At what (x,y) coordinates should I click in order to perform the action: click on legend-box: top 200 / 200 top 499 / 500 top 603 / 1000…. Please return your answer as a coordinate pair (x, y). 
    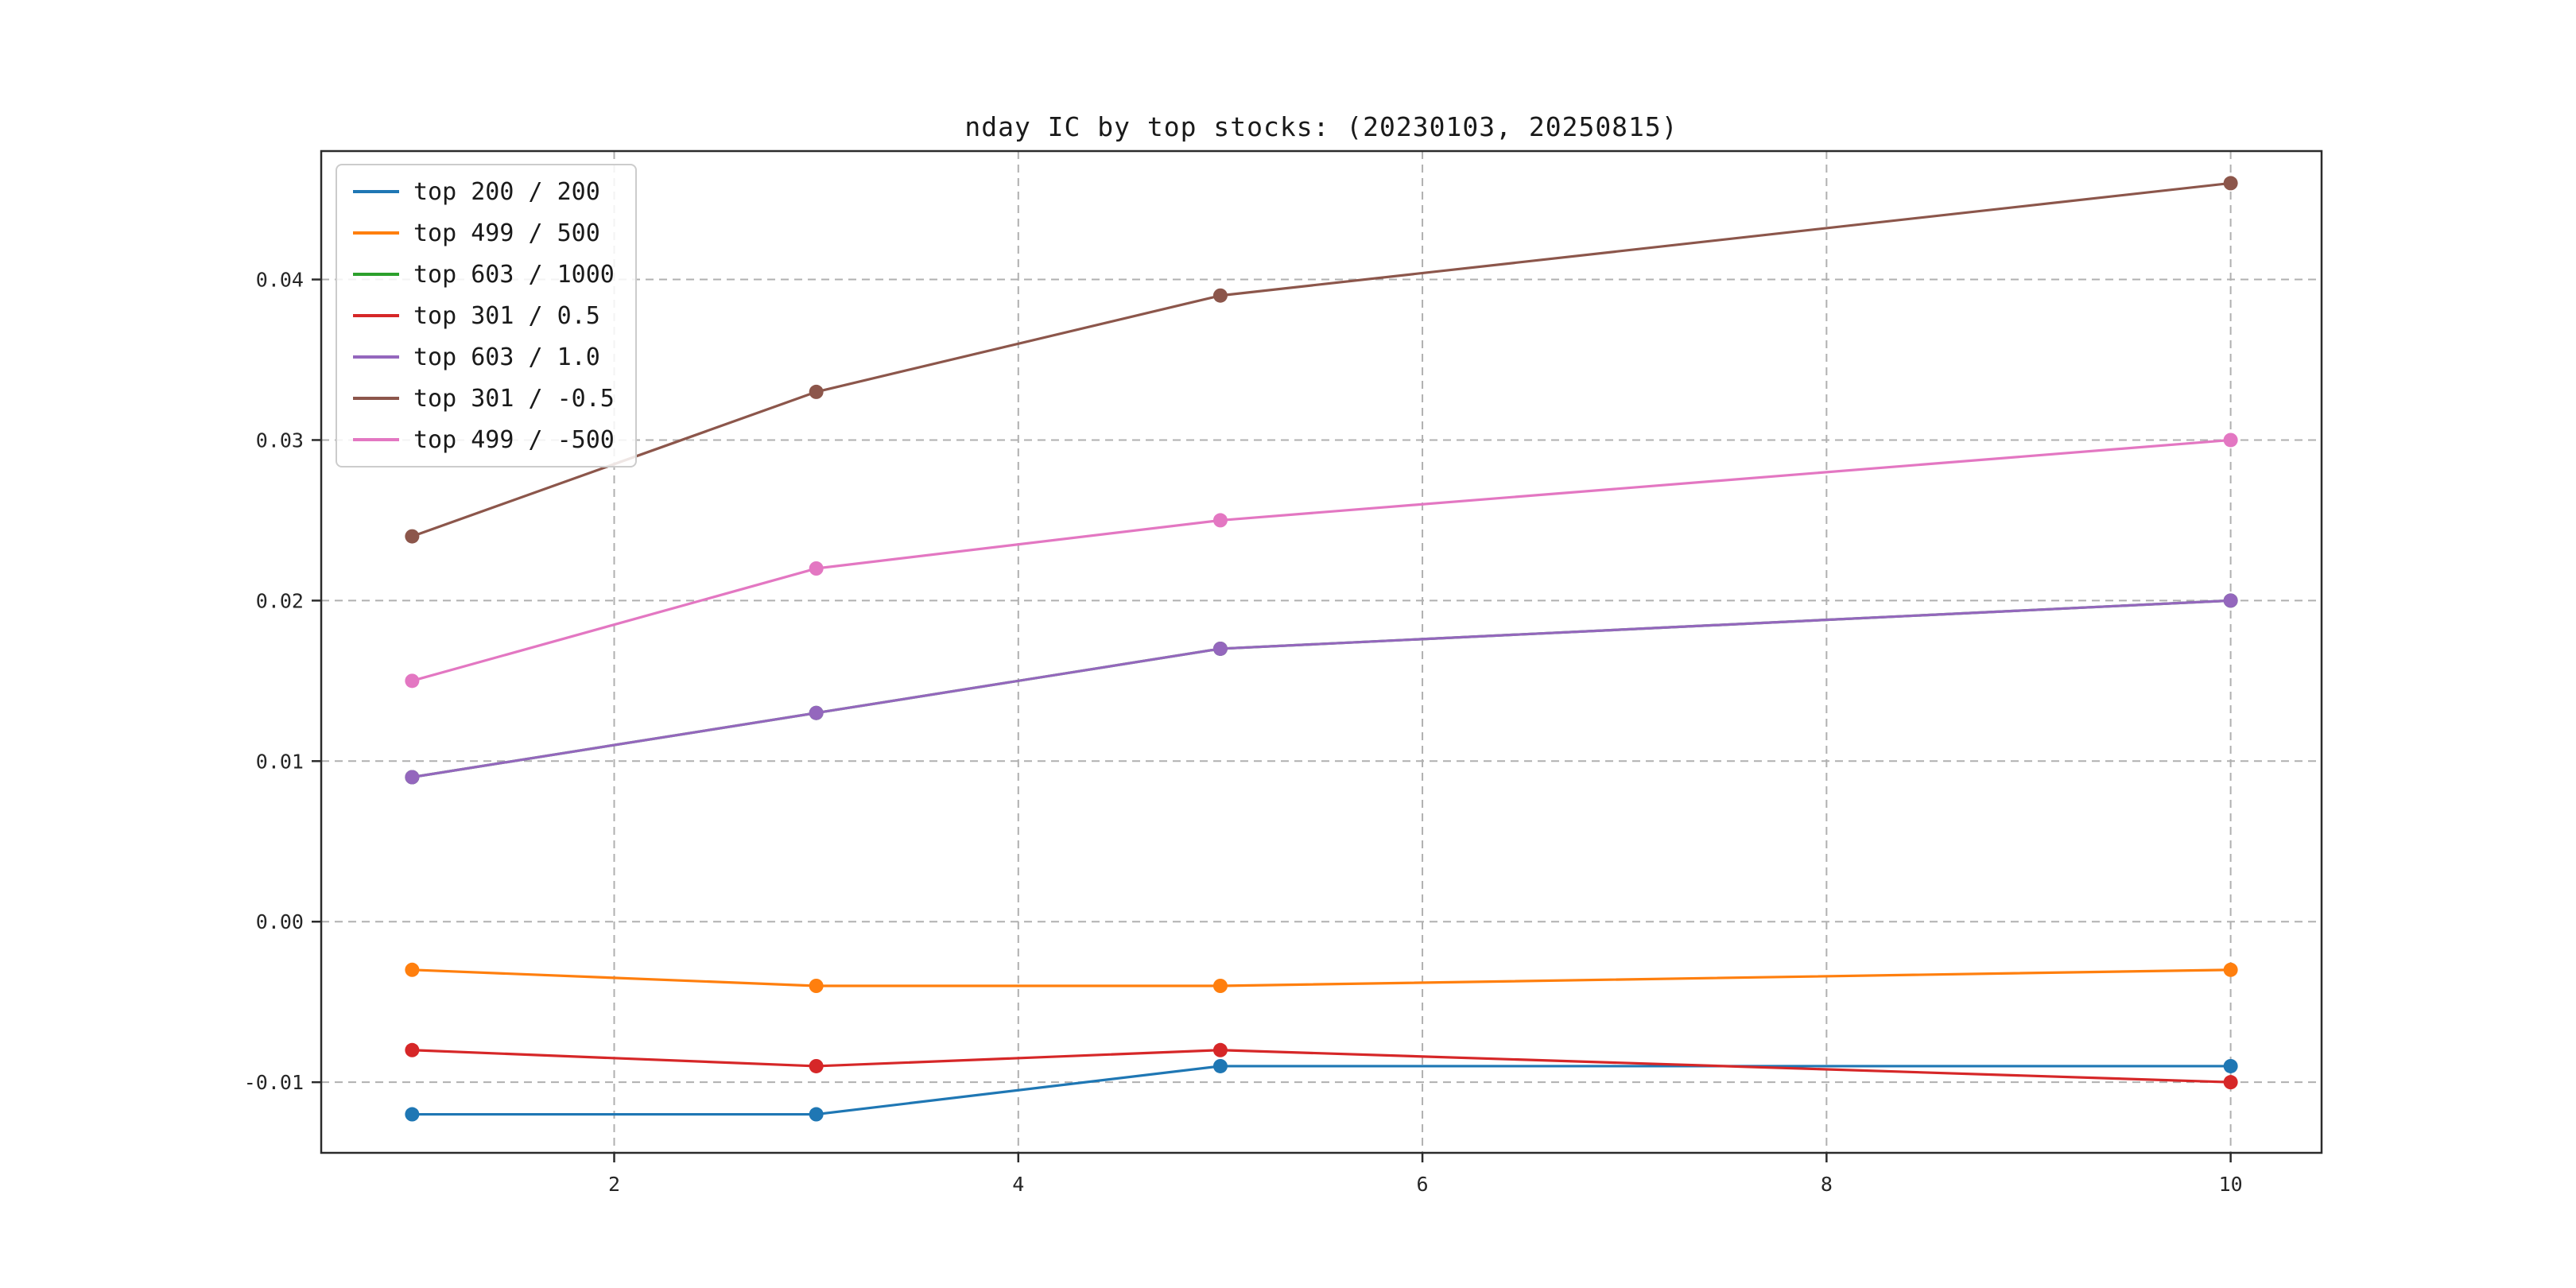
    Looking at the image, I should click on (486, 315).